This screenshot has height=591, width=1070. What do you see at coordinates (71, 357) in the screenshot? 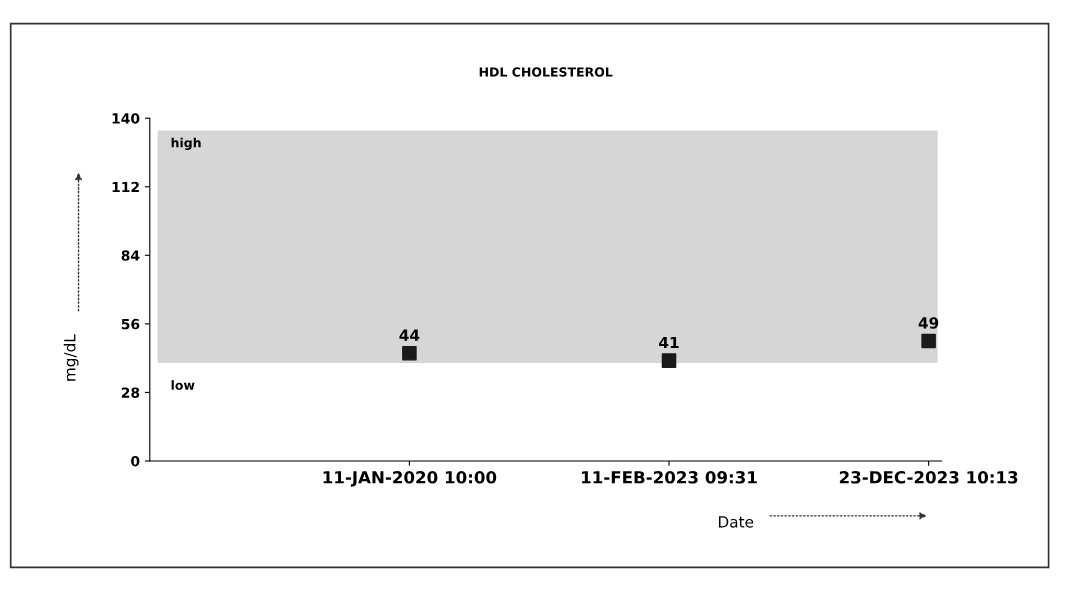
I see `y-axis-title: mg/dL` at bounding box center [71, 357].